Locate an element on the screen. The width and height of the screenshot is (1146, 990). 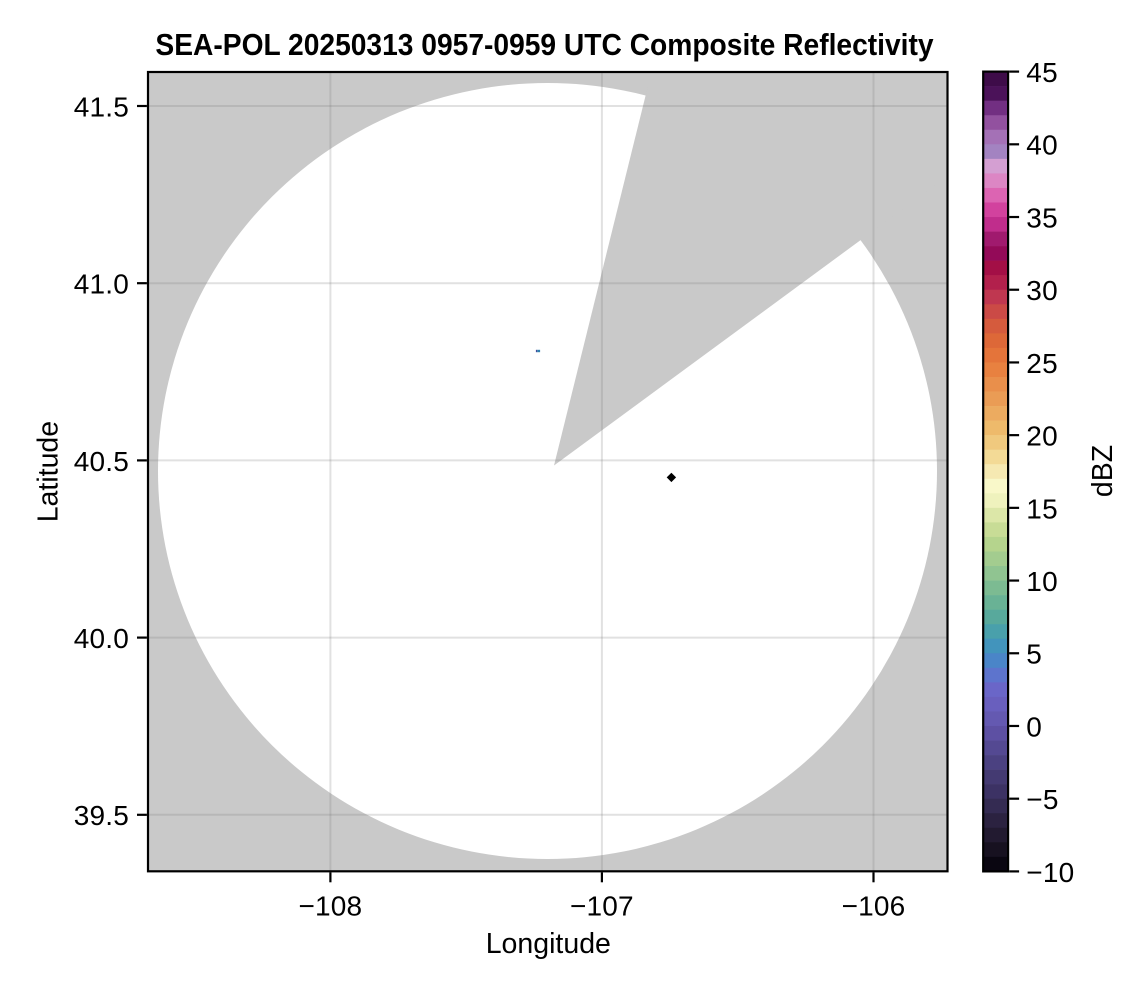
svg-text: −108 is located at coordinates (330, 906).